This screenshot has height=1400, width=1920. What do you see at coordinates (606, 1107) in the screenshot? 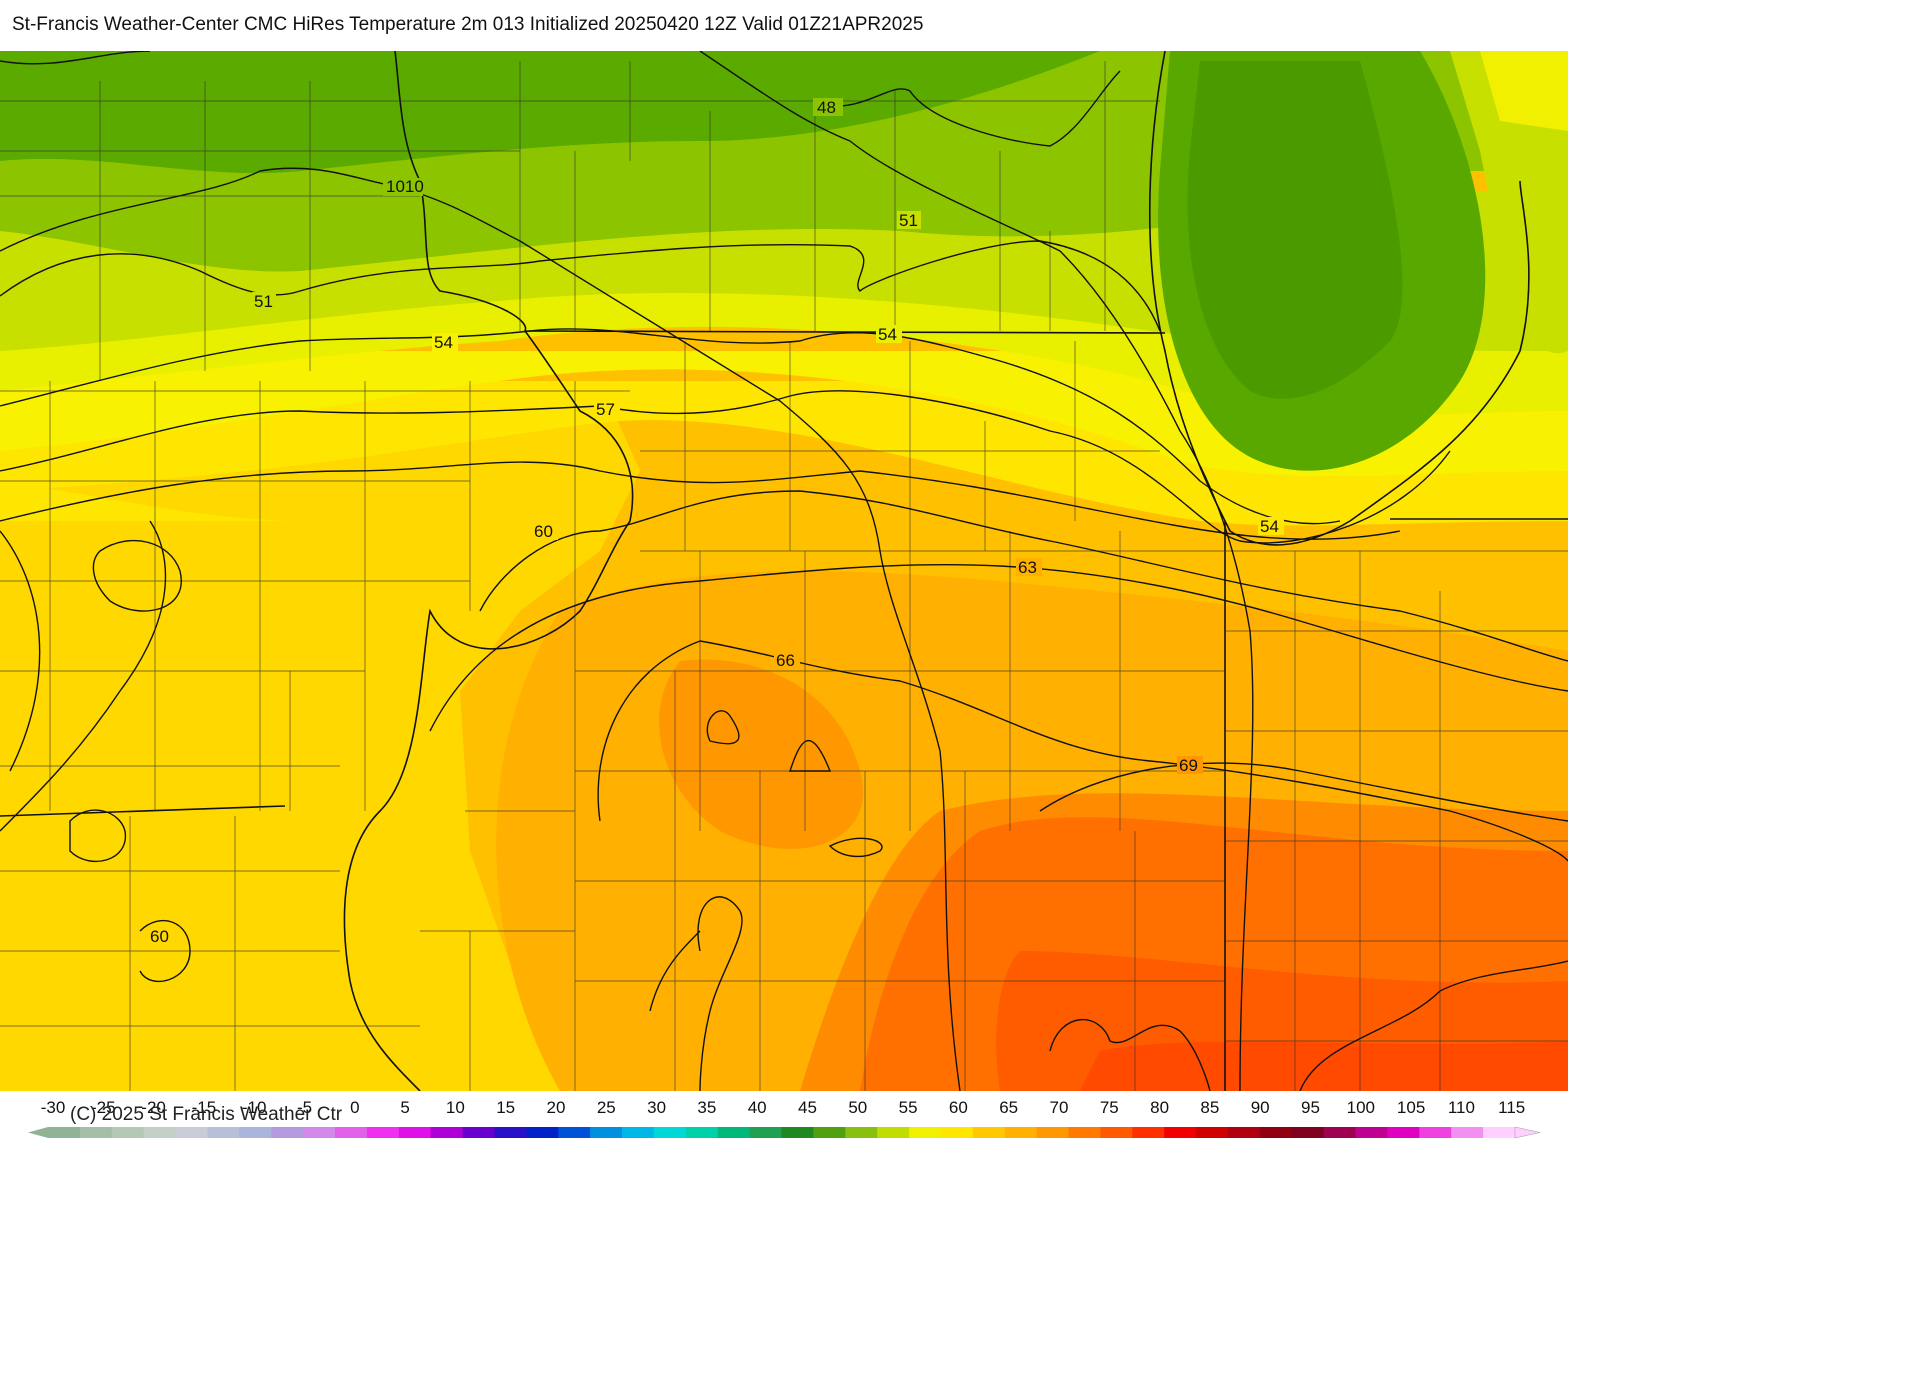
I see `colorbar-tick-label: 25` at bounding box center [606, 1107].